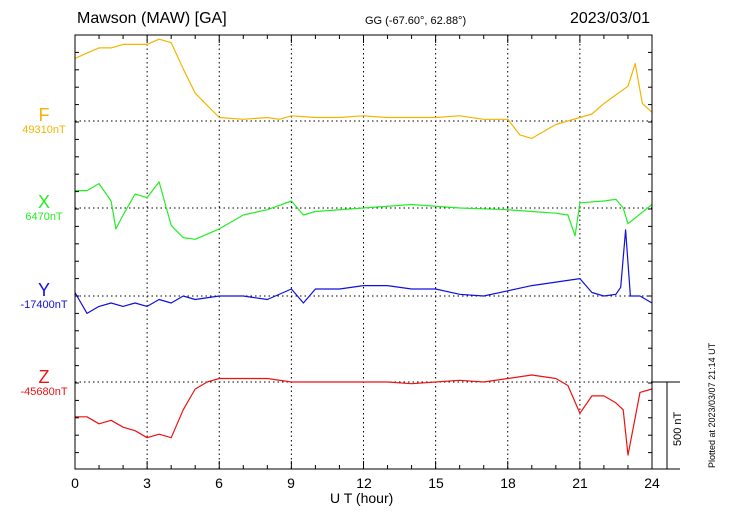 The image size is (730, 520). Describe the element at coordinates (678, 428) in the screenshot. I see `scale-bar-label: 500 nT` at that location.